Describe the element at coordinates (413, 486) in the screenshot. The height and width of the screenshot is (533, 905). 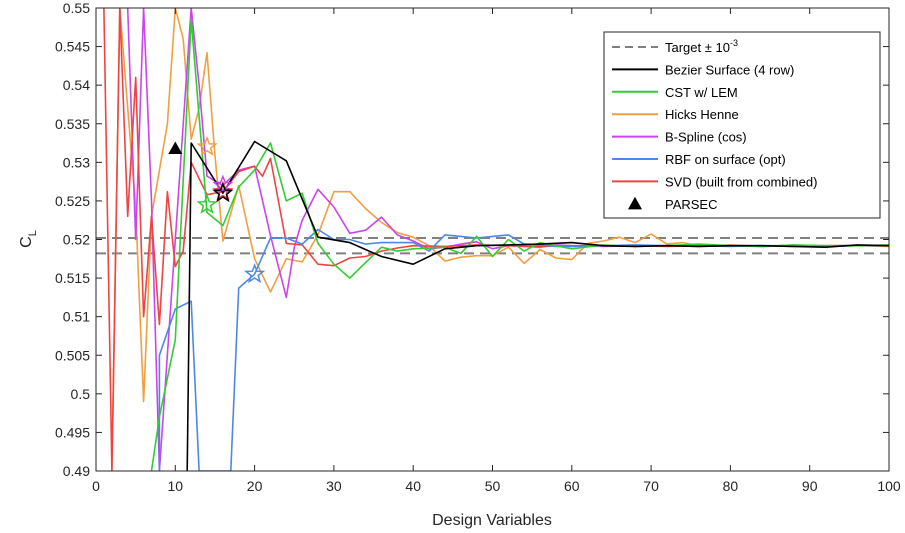
I see `x-tick-label: 40` at that location.